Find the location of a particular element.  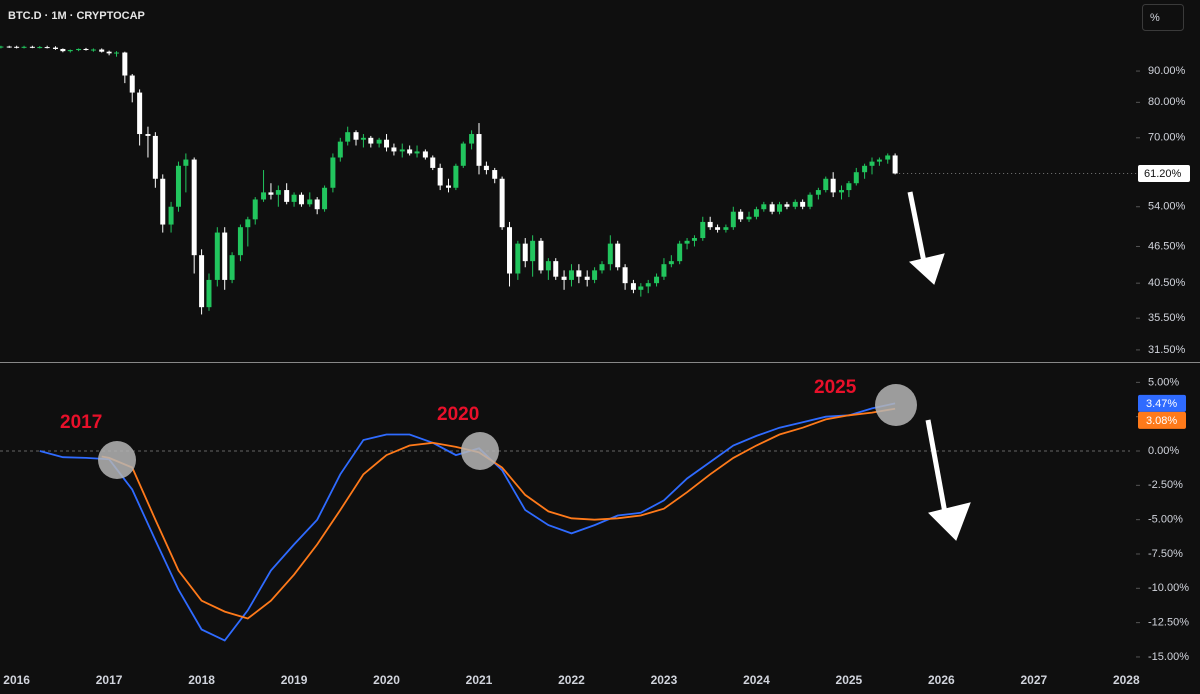

last-price-badge is located at coordinates (1164, 173).